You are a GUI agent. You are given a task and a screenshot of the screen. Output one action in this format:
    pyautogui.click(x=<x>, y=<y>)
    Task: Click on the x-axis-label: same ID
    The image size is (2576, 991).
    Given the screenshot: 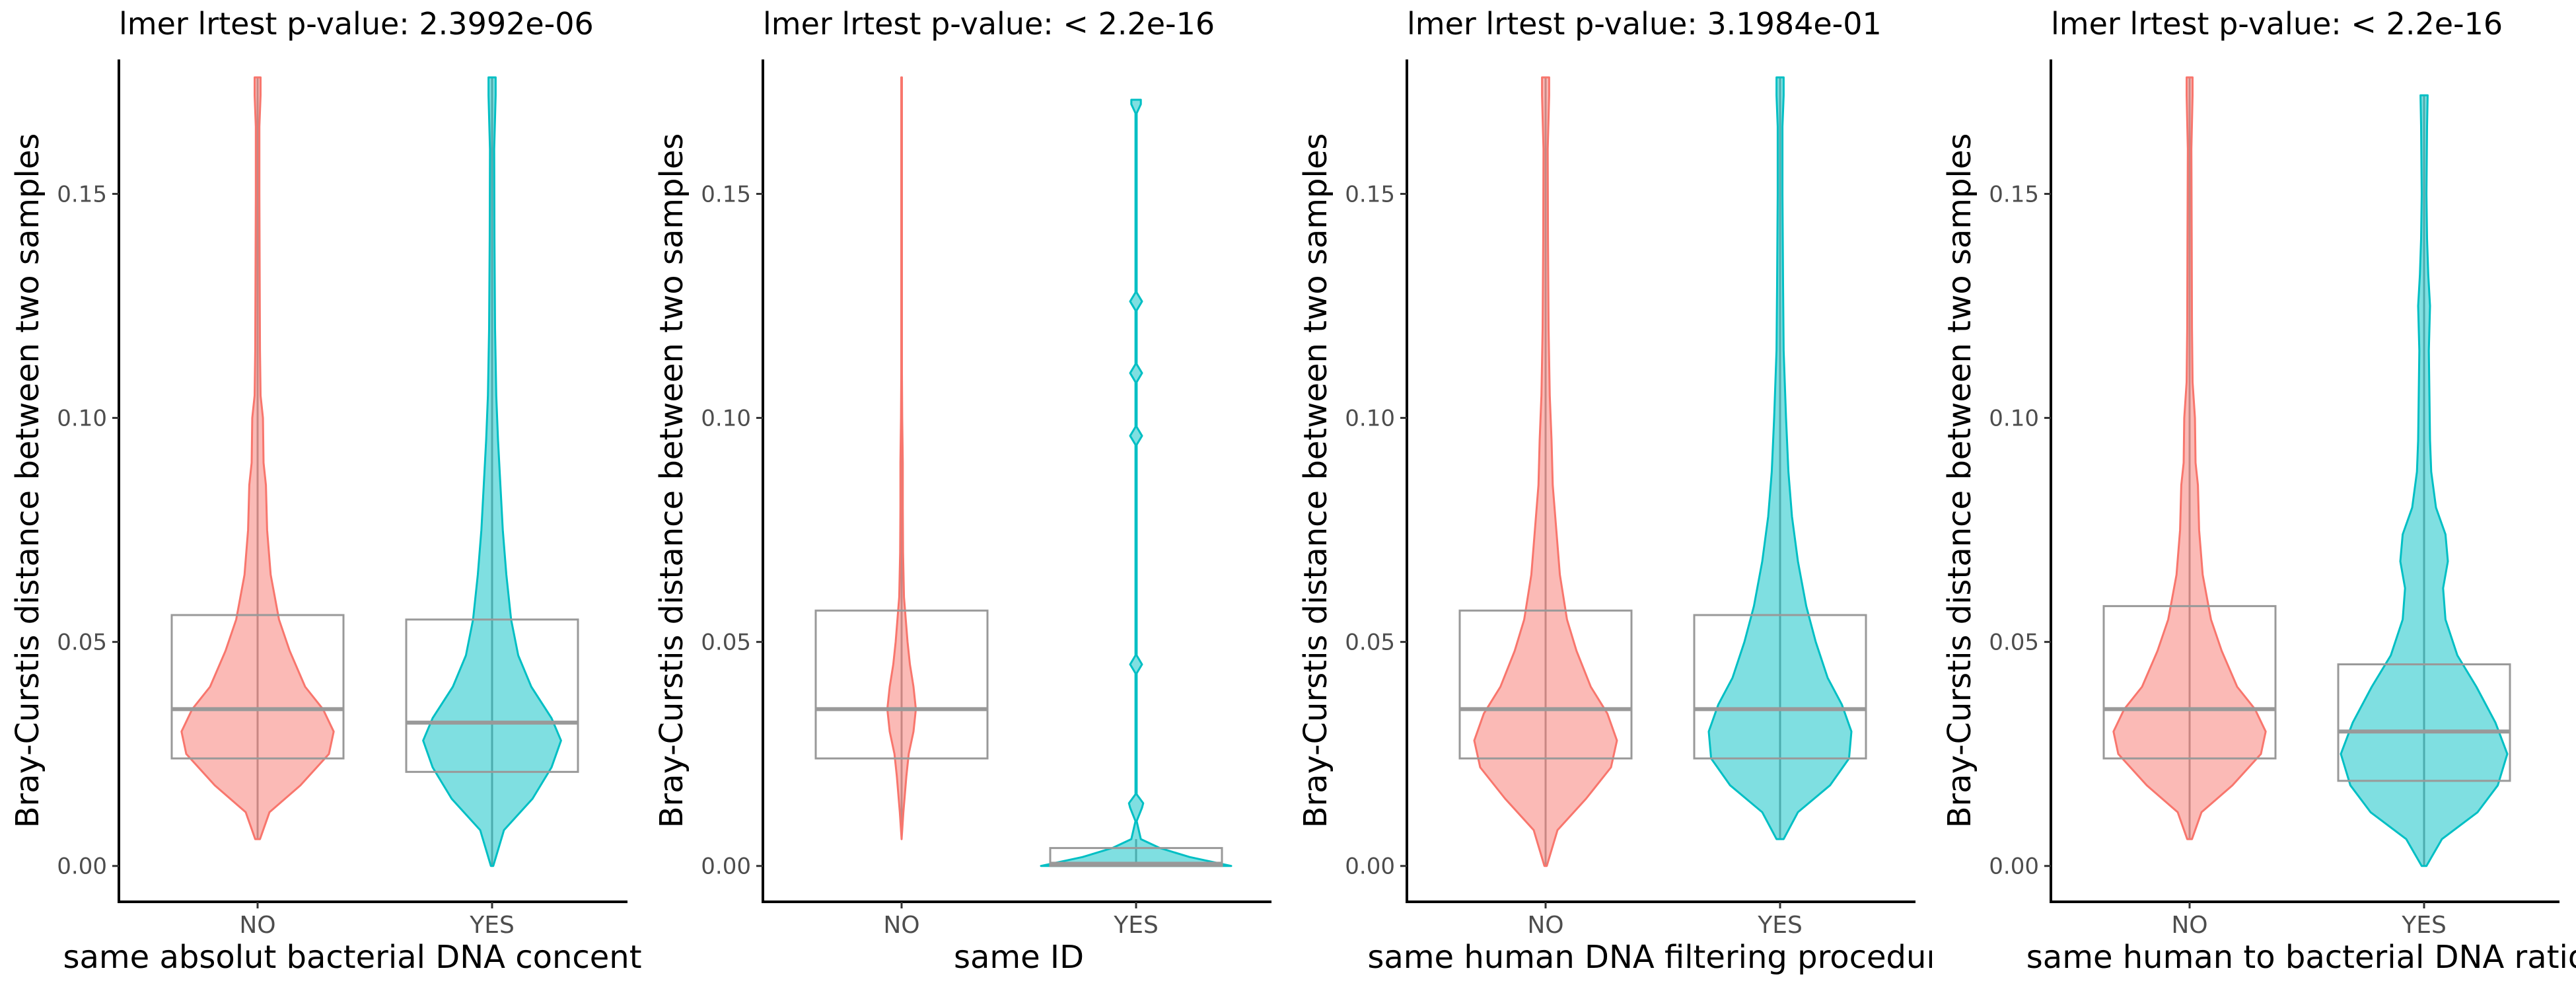 What is the action you would take?
    pyautogui.click(x=1019, y=957)
    